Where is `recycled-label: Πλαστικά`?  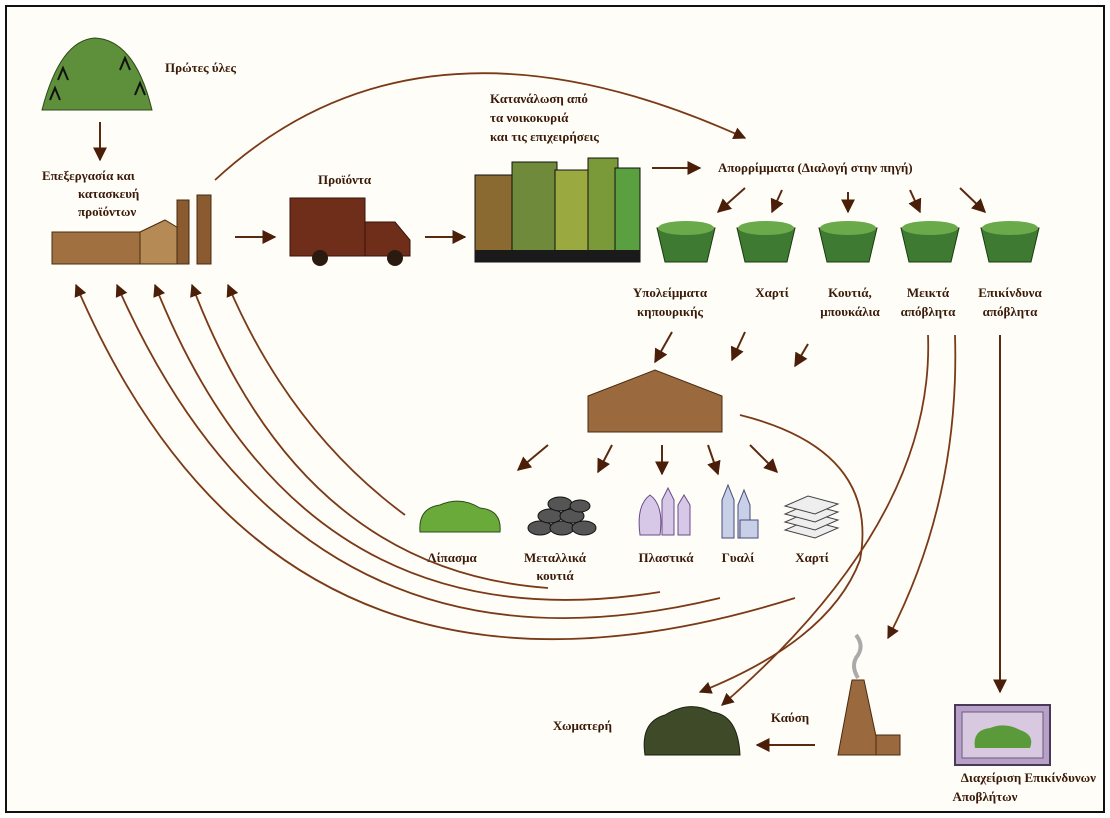
recycled-label: Πλαστικά is located at coordinates (667, 557).